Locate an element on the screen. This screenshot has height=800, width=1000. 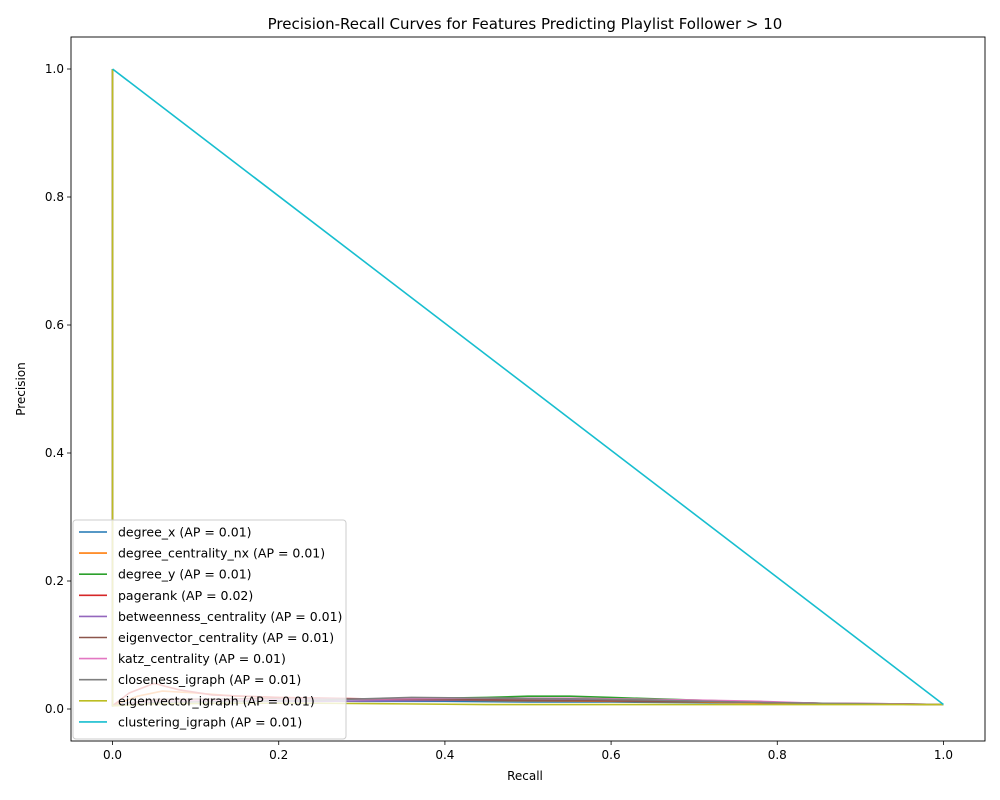
y-tick-label: 0.4 is located at coordinates (54, 453).